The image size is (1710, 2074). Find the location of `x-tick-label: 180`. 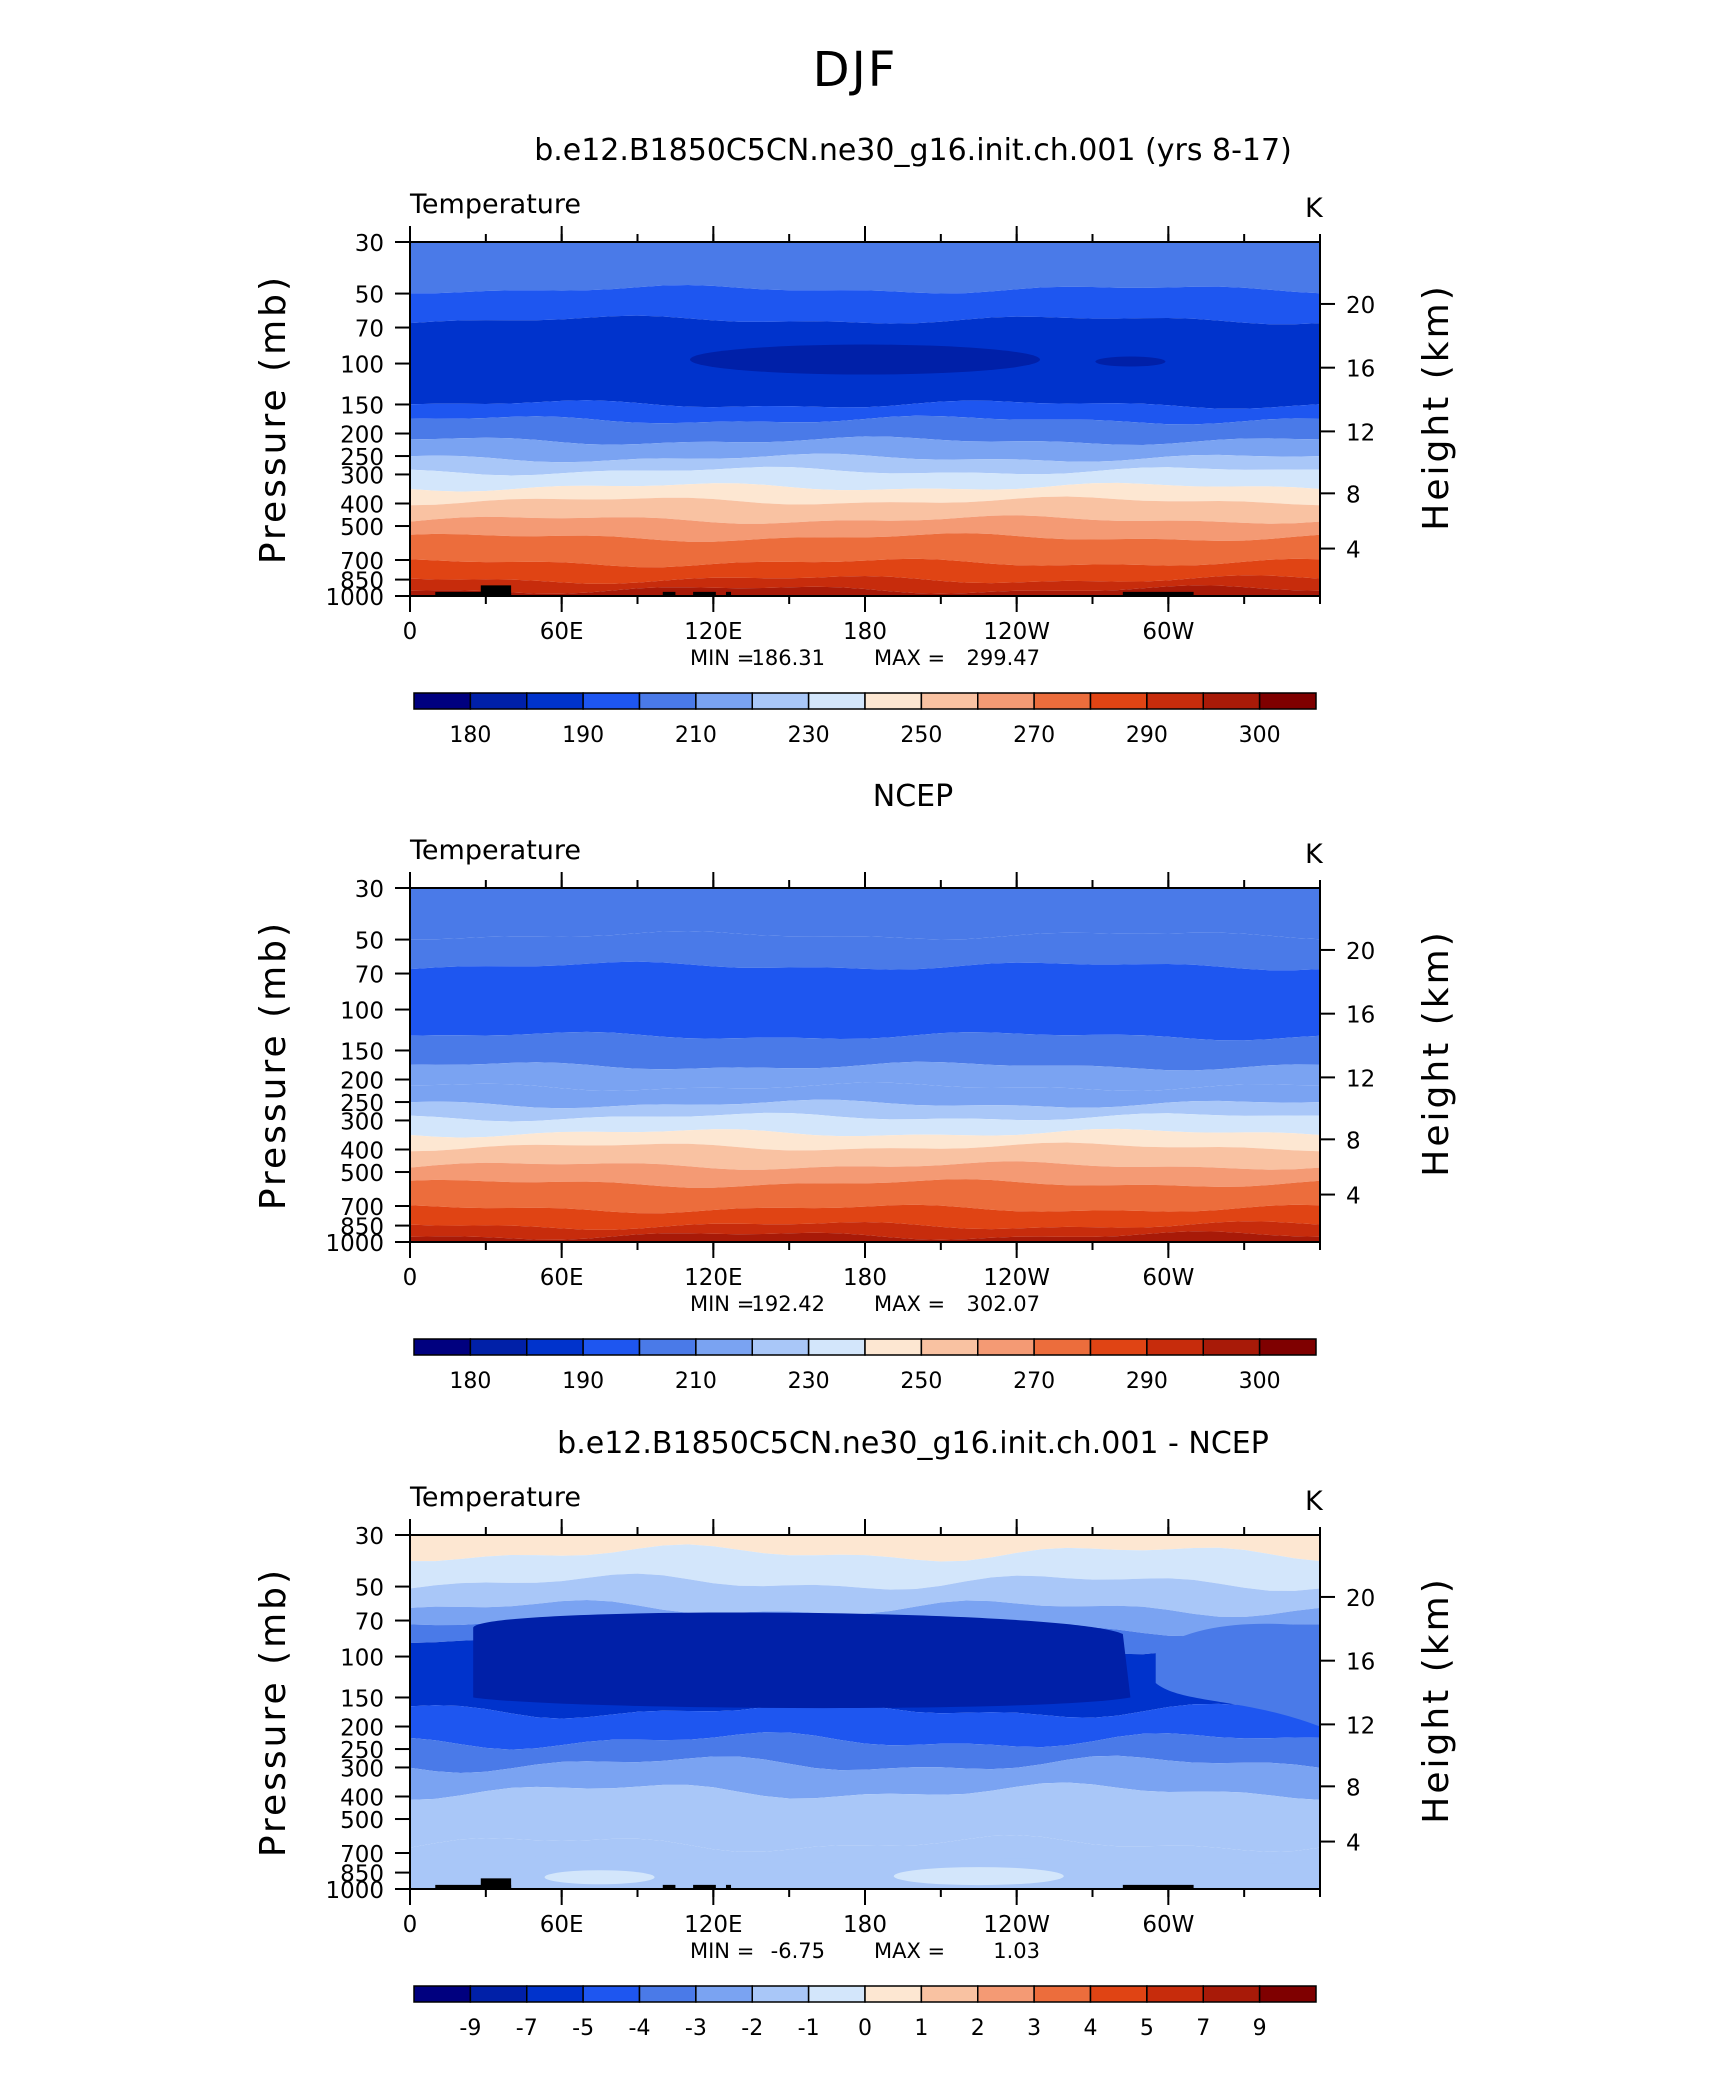

x-tick-label: 180 is located at coordinates (865, 632).